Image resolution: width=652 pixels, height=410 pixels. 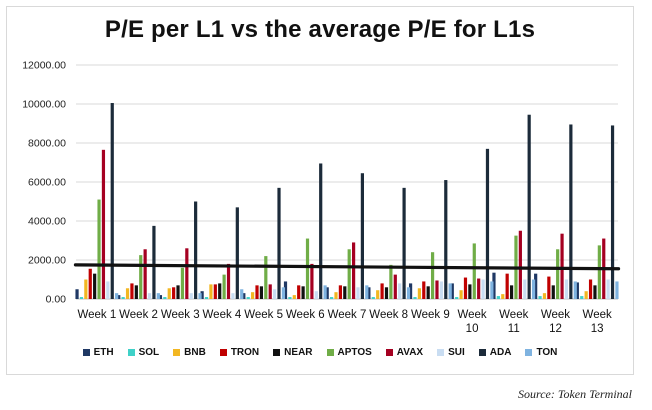 What do you see at coordinates (298, 352) in the screenshot?
I see `legend-label: NEAR` at bounding box center [298, 352].